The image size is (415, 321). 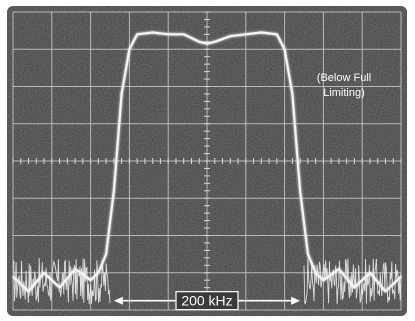 What do you see at coordinates (344, 78) in the screenshot?
I see `annotation-below-full: (Below Full` at bounding box center [344, 78].